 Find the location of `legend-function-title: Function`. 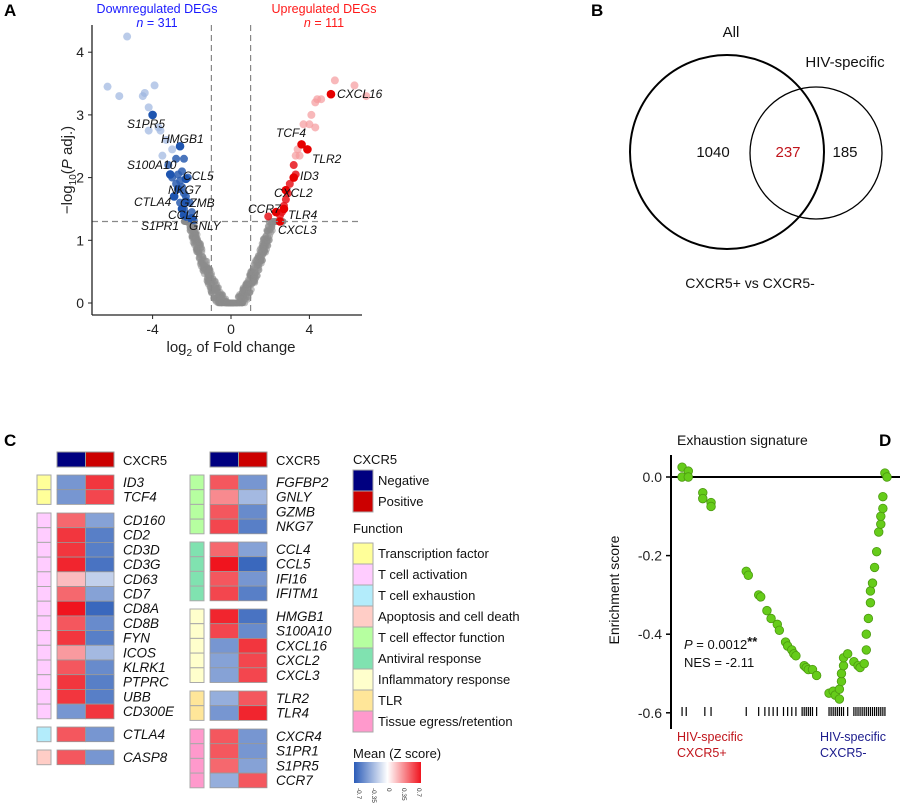

legend-function-title: Function is located at coordinates (378, 528).